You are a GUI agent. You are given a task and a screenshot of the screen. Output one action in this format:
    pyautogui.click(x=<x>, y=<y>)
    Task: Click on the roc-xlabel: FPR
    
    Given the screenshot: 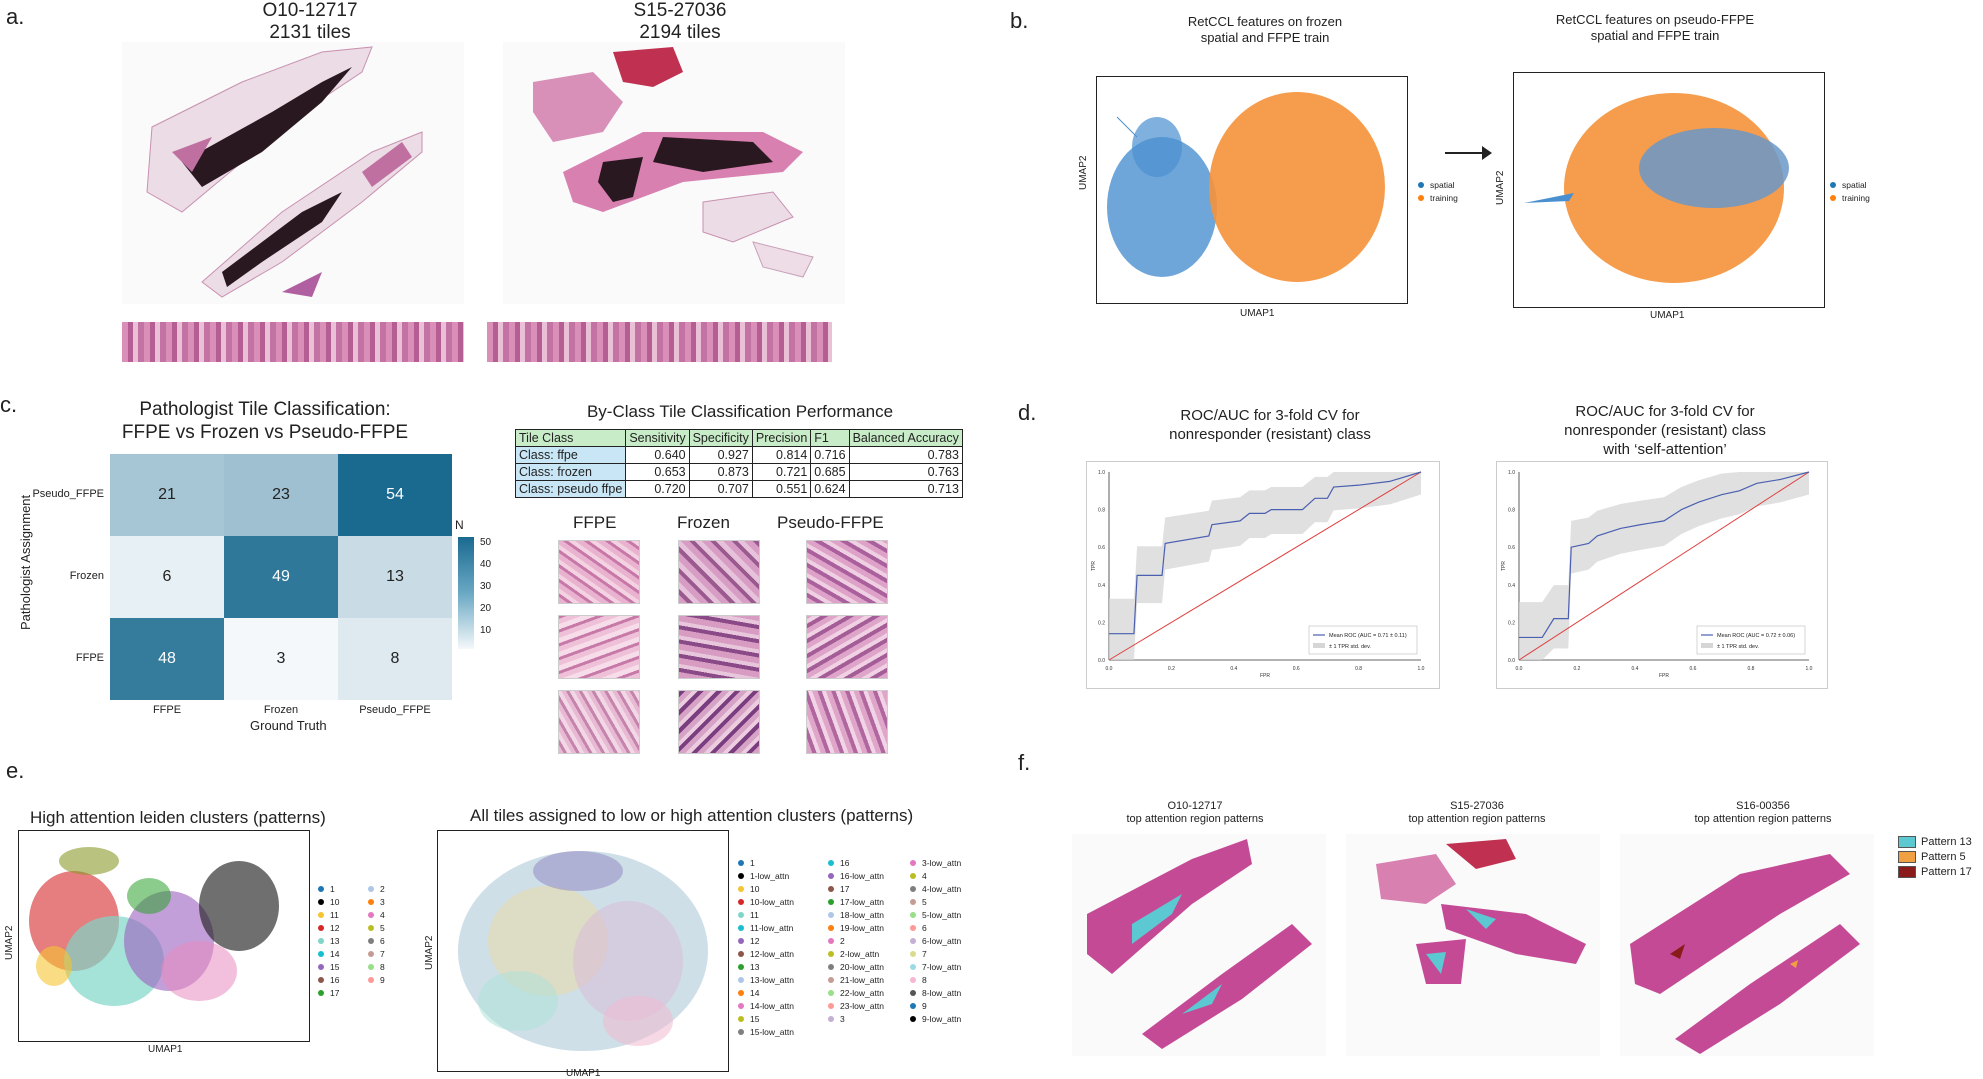 What is the action you would take?
    pyautogui.click(x=1265, y=676)
    